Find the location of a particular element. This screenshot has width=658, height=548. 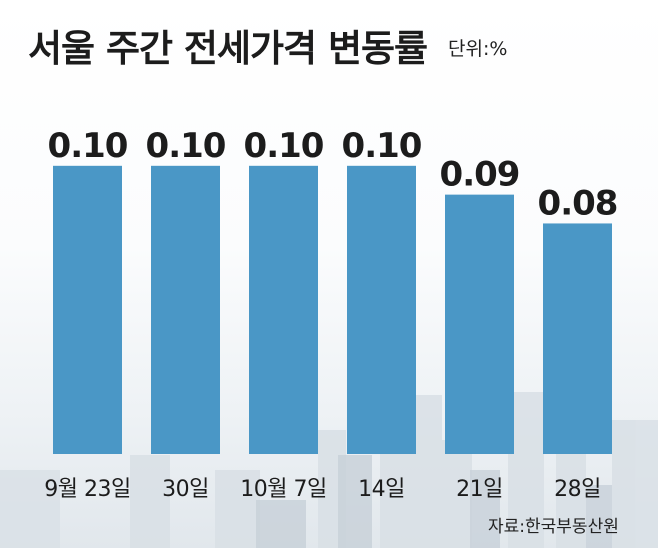

category-label-0: 9월 23일 is located at coordinates (87, 489).